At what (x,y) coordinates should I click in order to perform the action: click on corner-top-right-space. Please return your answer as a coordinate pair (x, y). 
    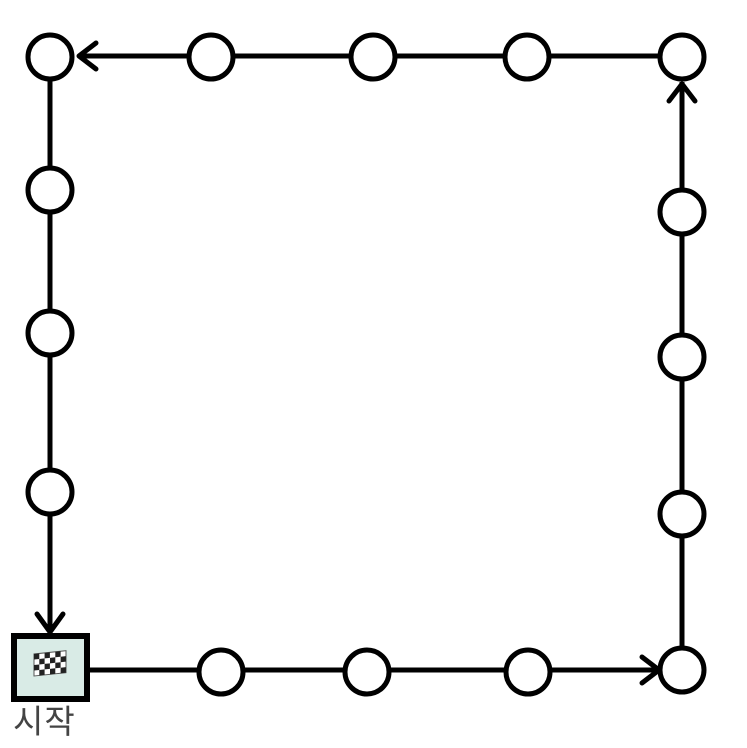
    Looking at the image, I should click on (682, 57).